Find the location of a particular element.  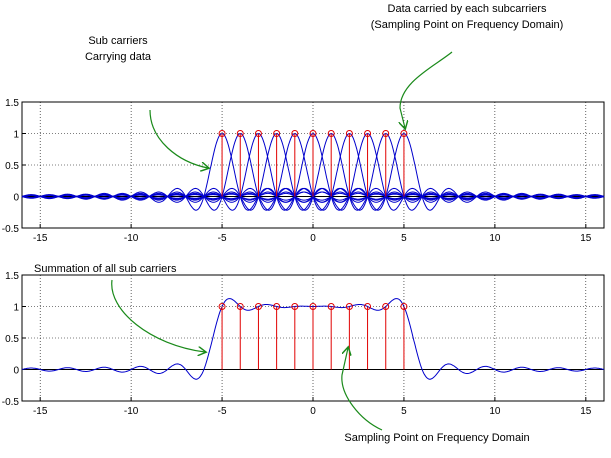

annotation-text: Data carried by each subcarriers is located at coordinates (467, 9).